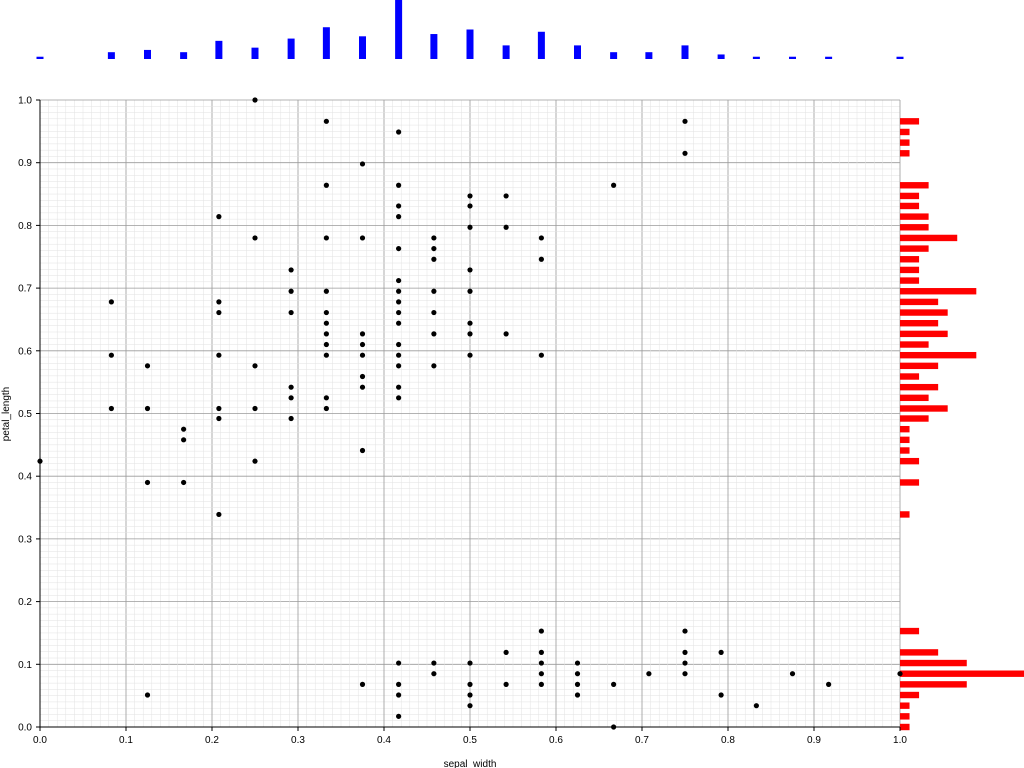 The height and width of the screenshot is (768, 1024). What do you see at coordinates (25, 351) in the screenshot?
I see `y-tick-label: 0.6` at bounding box center [25, 351].